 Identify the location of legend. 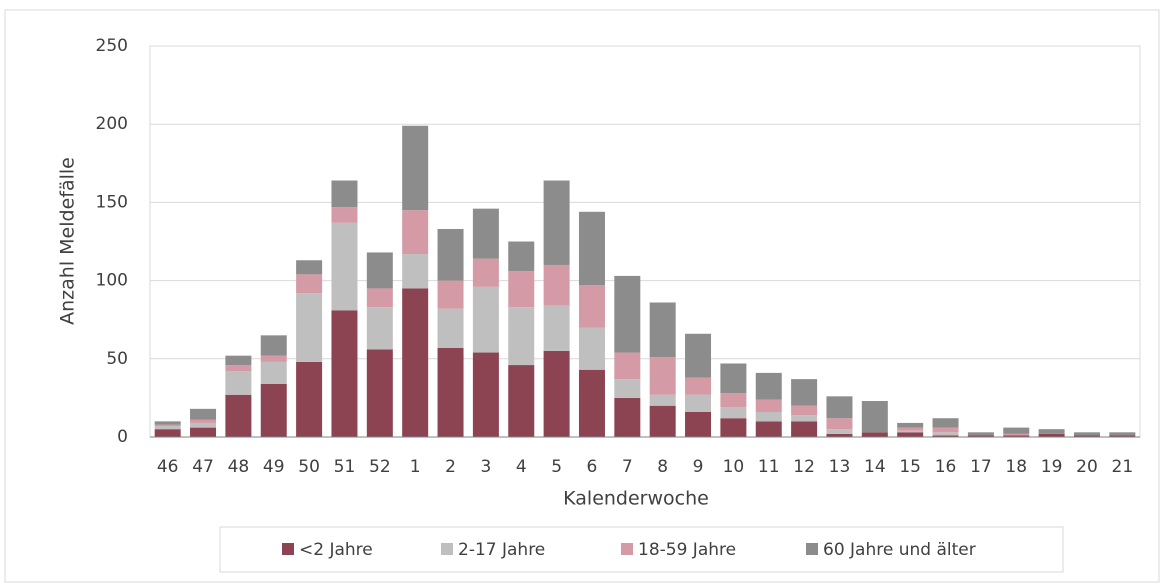
(641, 549).